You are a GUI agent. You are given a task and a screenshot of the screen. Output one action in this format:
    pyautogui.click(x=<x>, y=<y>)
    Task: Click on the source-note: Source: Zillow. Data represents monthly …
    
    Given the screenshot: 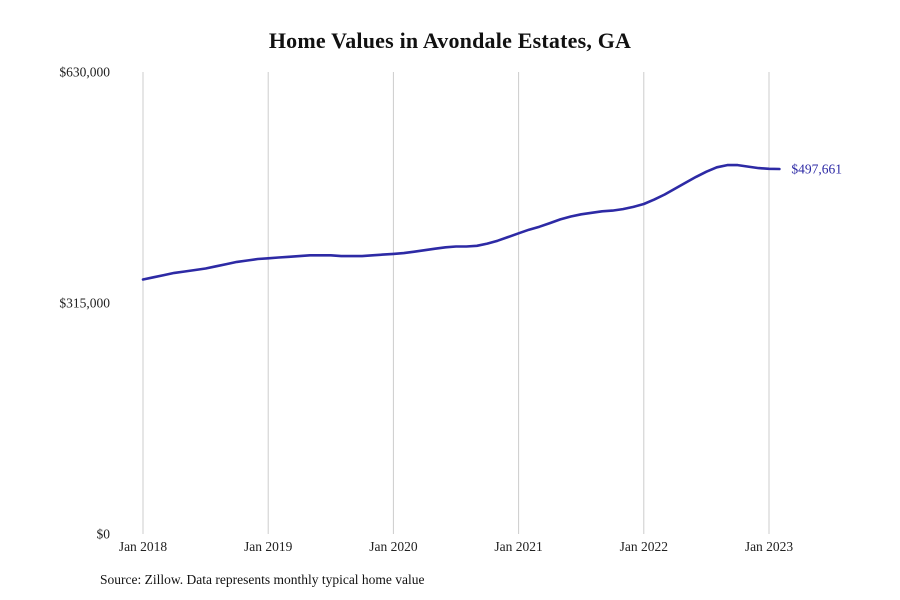 What is the action you would take?
    pyautogui.click(x=262, y=579)
    